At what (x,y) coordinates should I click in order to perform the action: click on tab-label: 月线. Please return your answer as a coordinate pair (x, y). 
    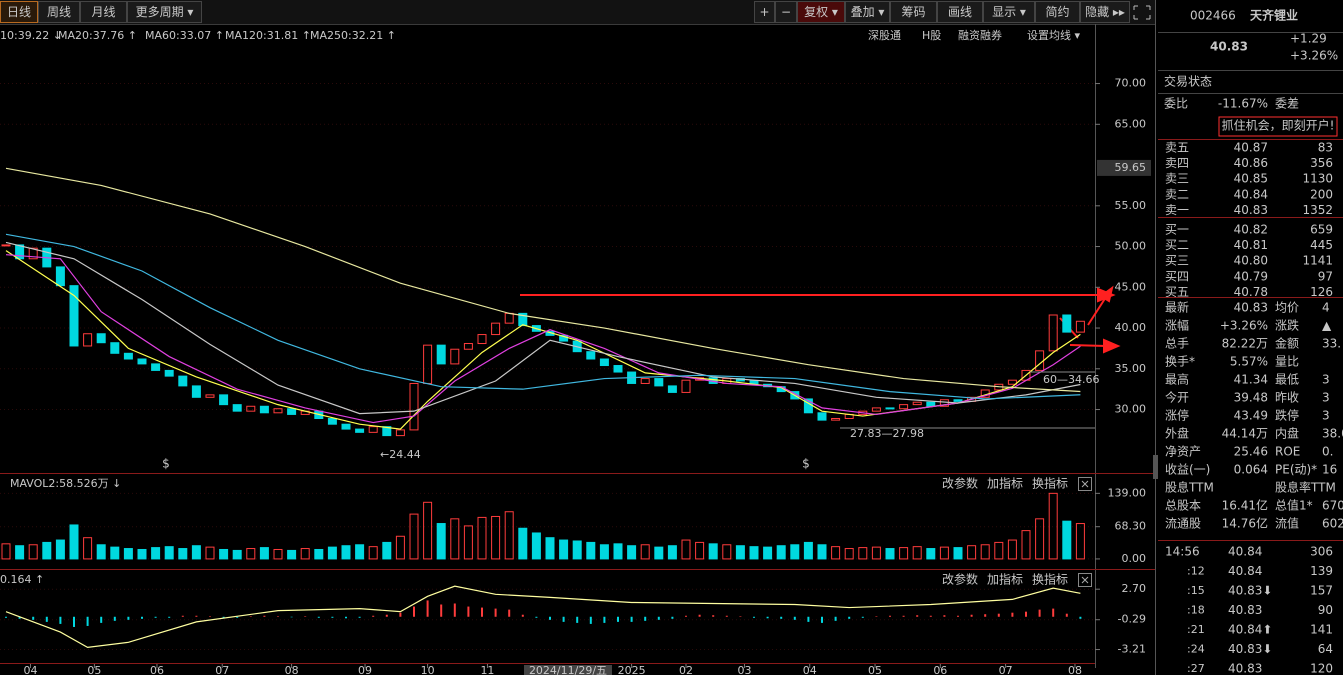
    Looking at the image, I should click on (103, 12).